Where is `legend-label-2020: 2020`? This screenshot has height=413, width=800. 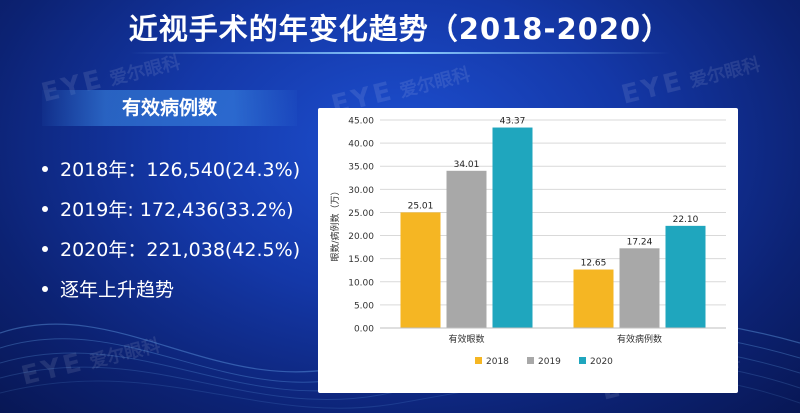
legend-label-2020: 2020 is located at coordinates (601, 362).